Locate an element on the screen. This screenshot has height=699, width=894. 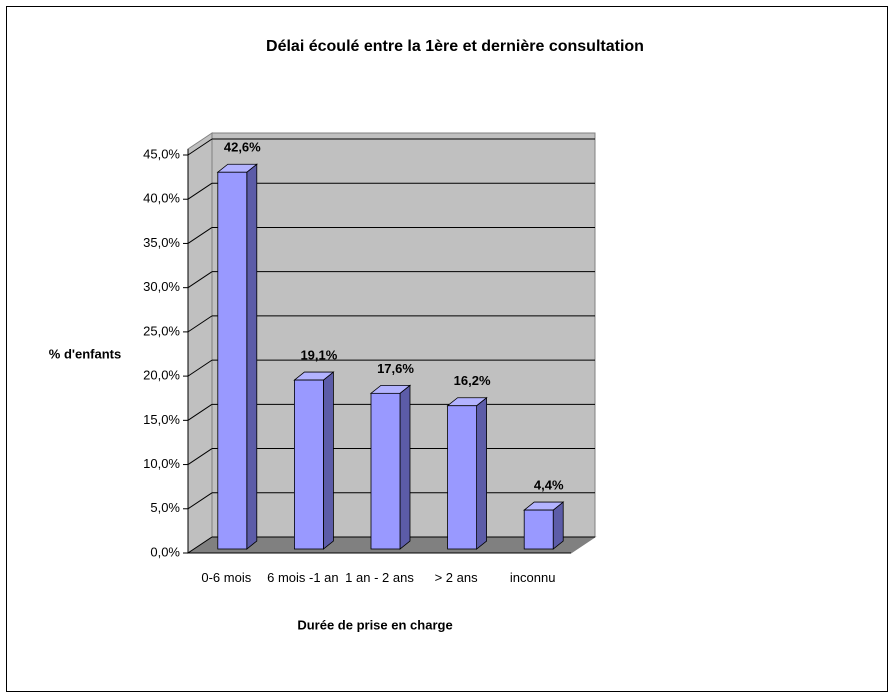
y-tick-label: 5,0% is located at coordinates (165, 507).